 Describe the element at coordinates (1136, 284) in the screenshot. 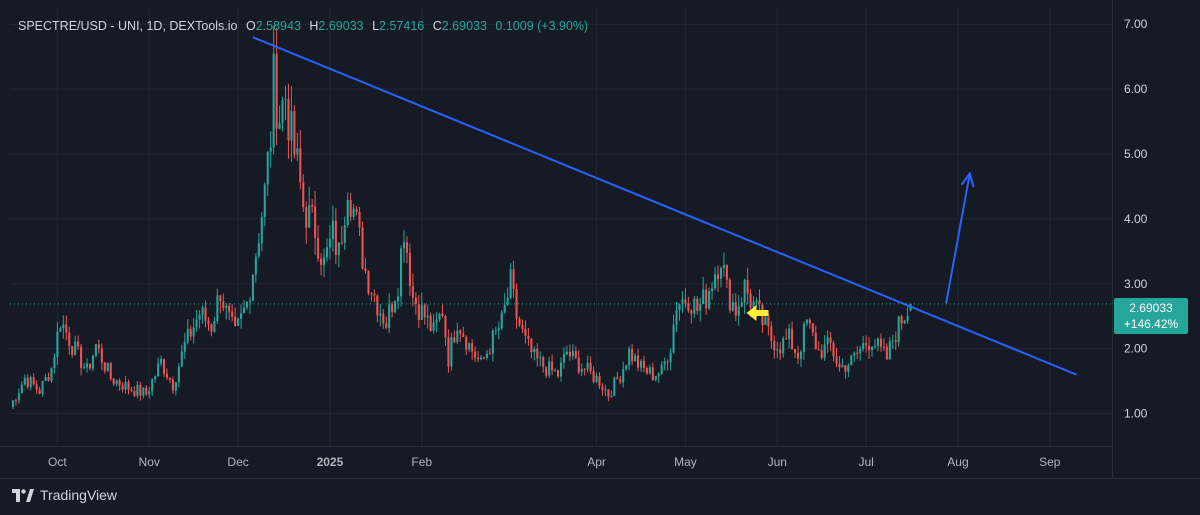

I see `y-tick-label: 3.00` at that location.